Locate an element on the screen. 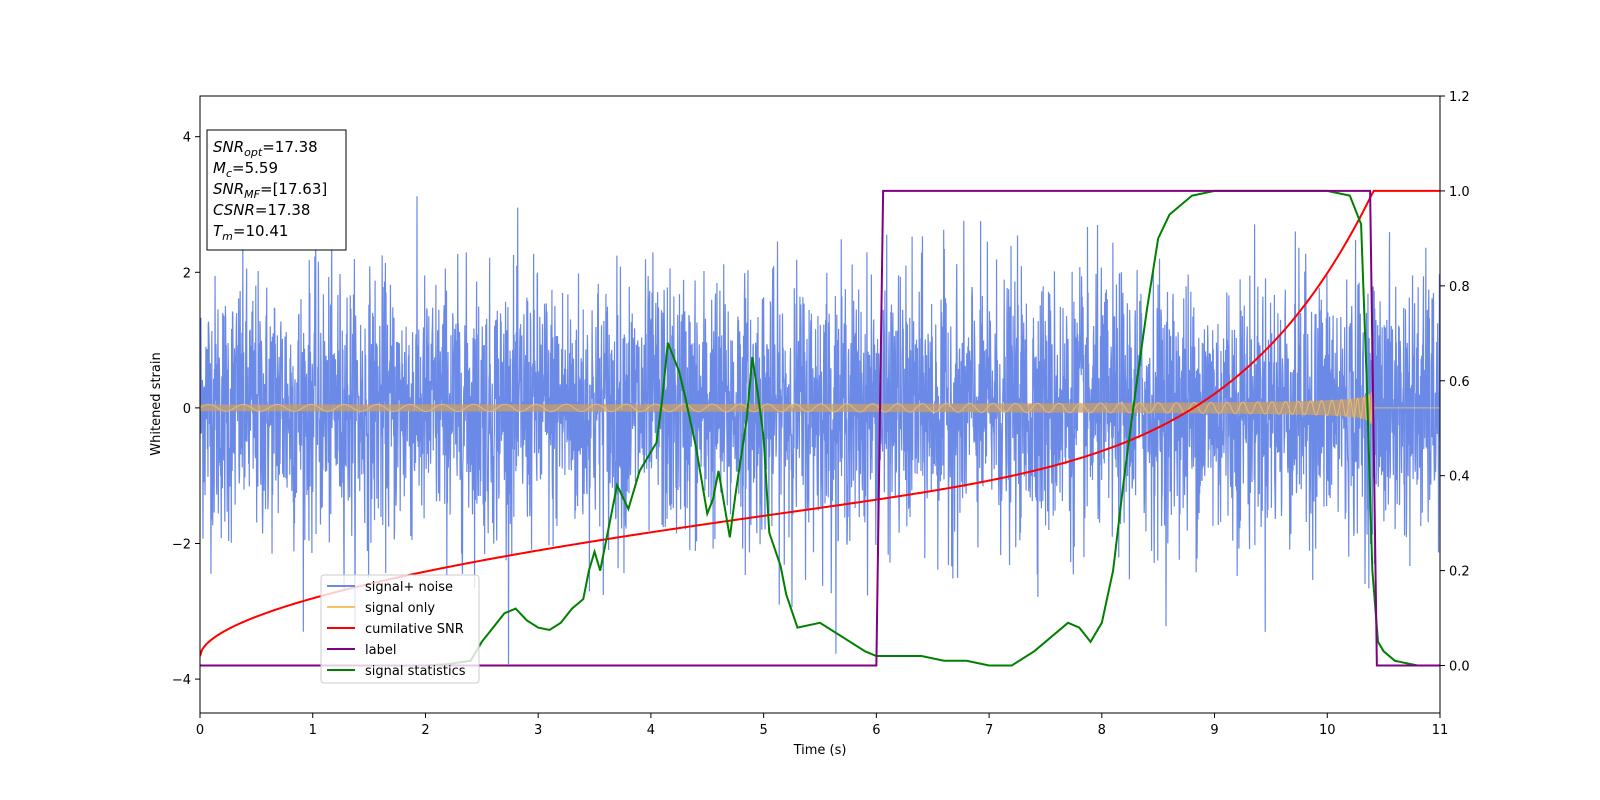 The image size is (1600, 800). series-signal-only is located at coordinates (820, 409).